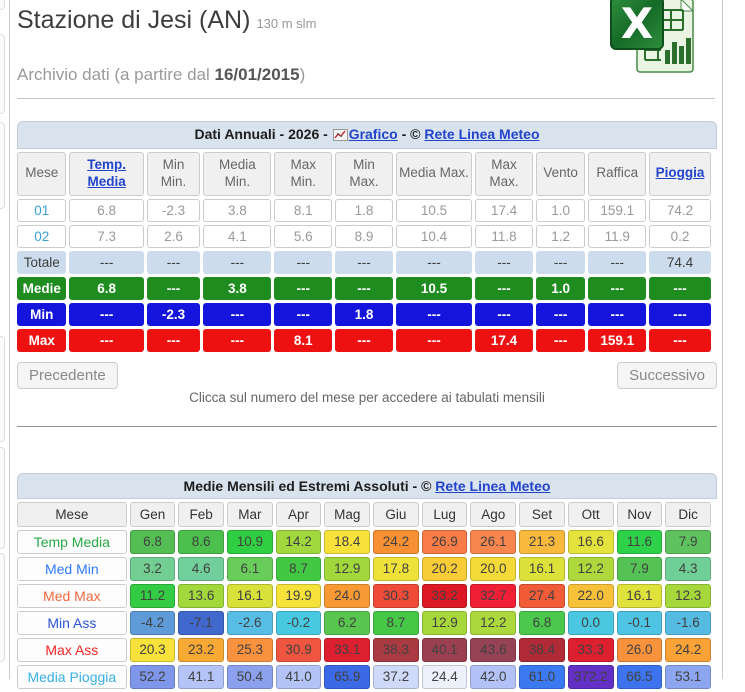  What do you see at coordinates (250, 622) in the screenshot?
I see `value-cell: -2.6` at bounding box center [250, 622].